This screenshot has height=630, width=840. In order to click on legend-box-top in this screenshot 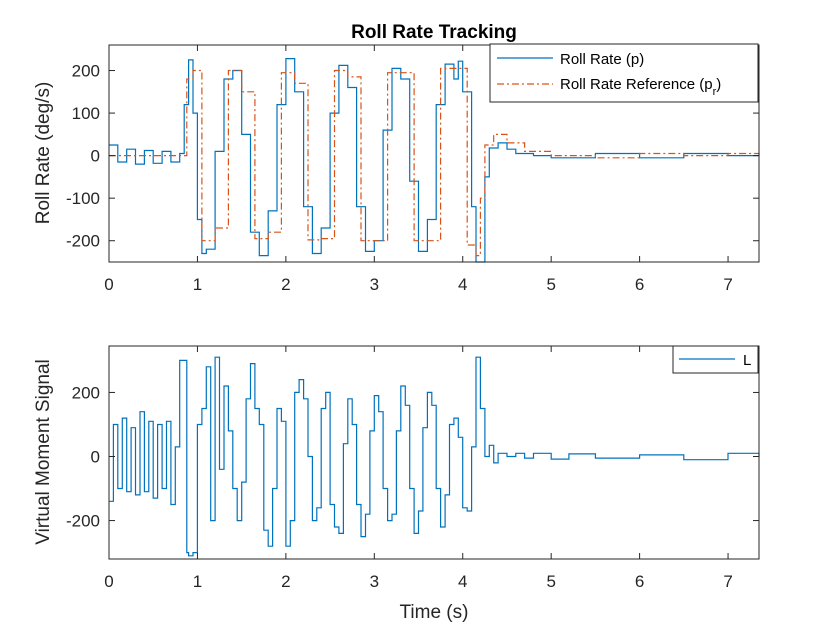, I will do `click(624, 73)`.